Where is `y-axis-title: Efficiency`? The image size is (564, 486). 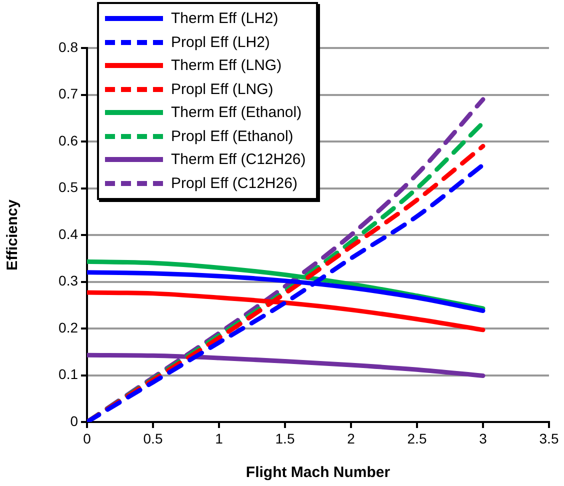
y-axis-title: Efficiency is located at coordinates (13, 234).